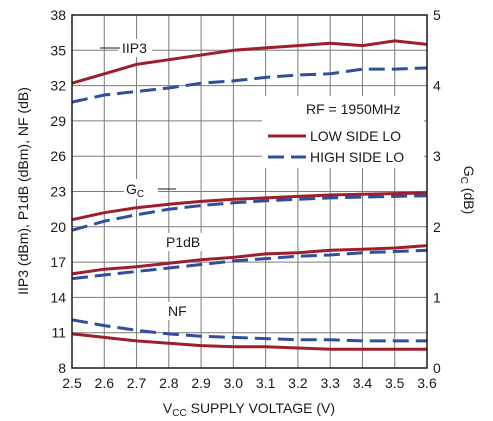 The image size is (493, 421). What do you see at coordinates (330, 383) in the screenshot?
I see `x-tick-label: 3.3` at bounding box center [330, 383].